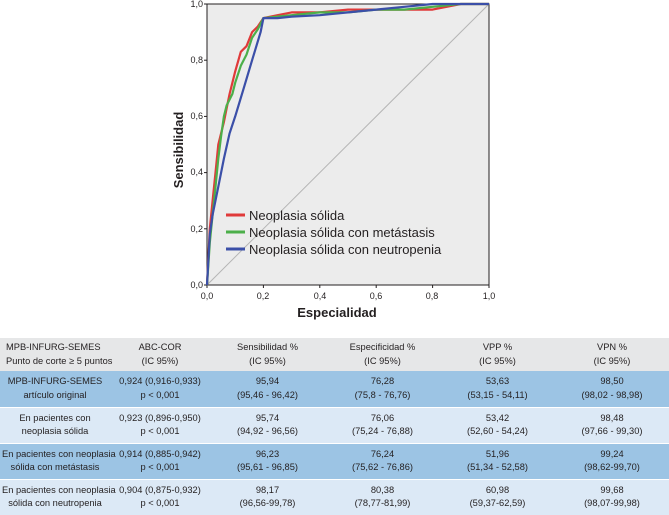 The image size is (669, 515). I want to click on x-axis-title: Especialidad, so click(337, 312).